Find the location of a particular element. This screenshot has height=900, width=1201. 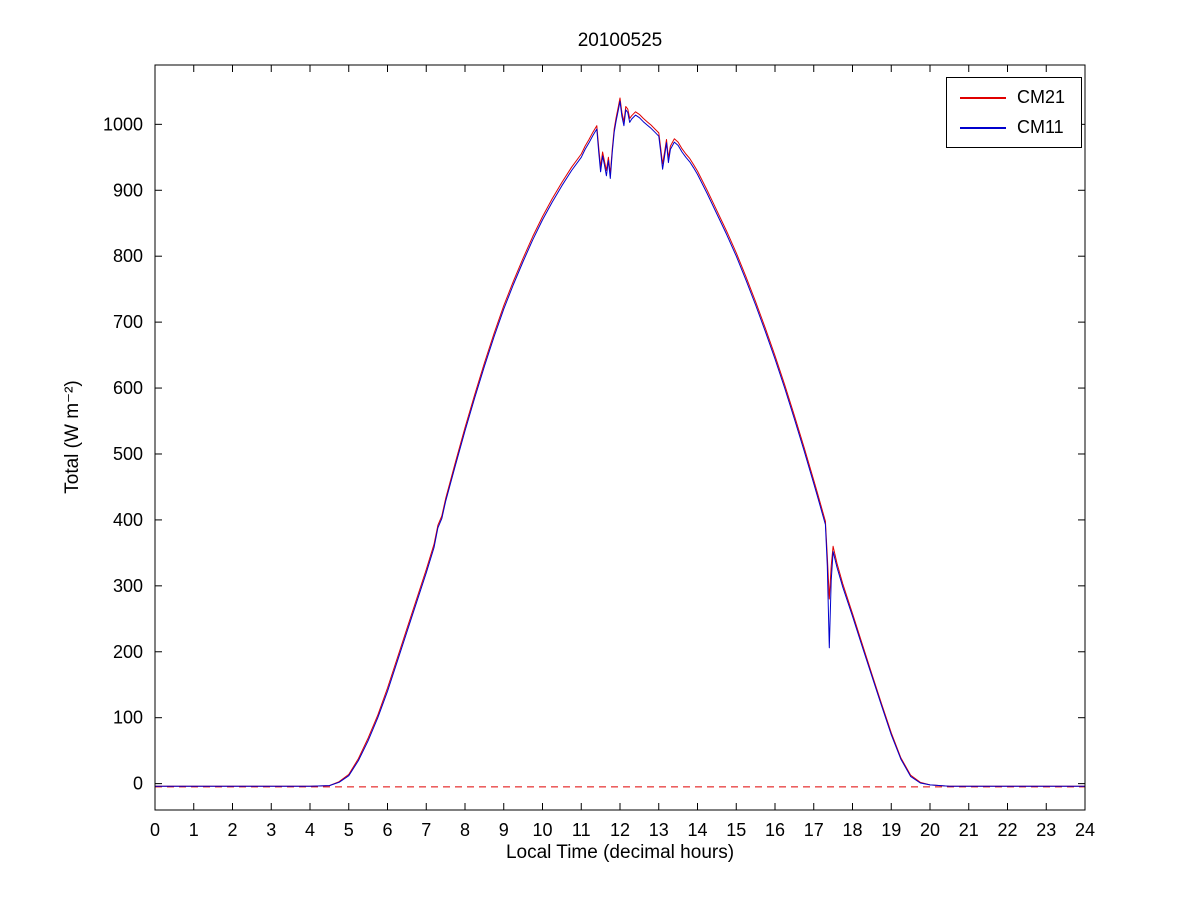

x-tick-label: 9 is located at coordinates (504, 830).